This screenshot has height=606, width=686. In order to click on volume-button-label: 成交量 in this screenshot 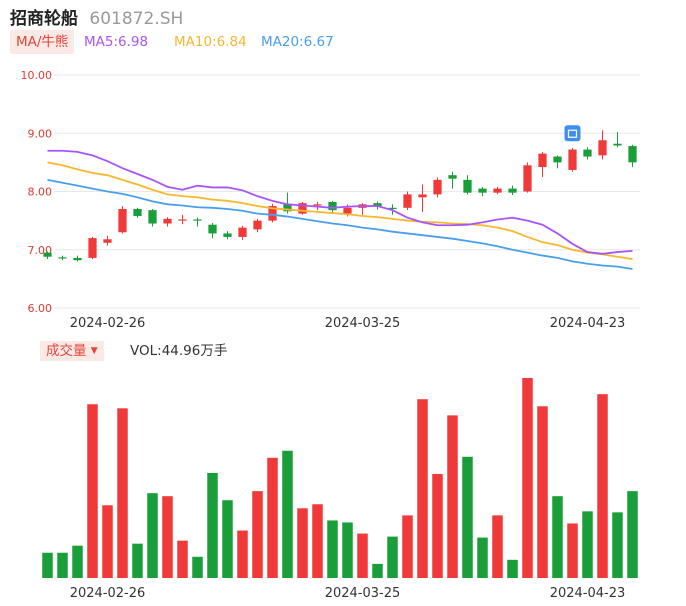, I will do `click(66, 351)`.